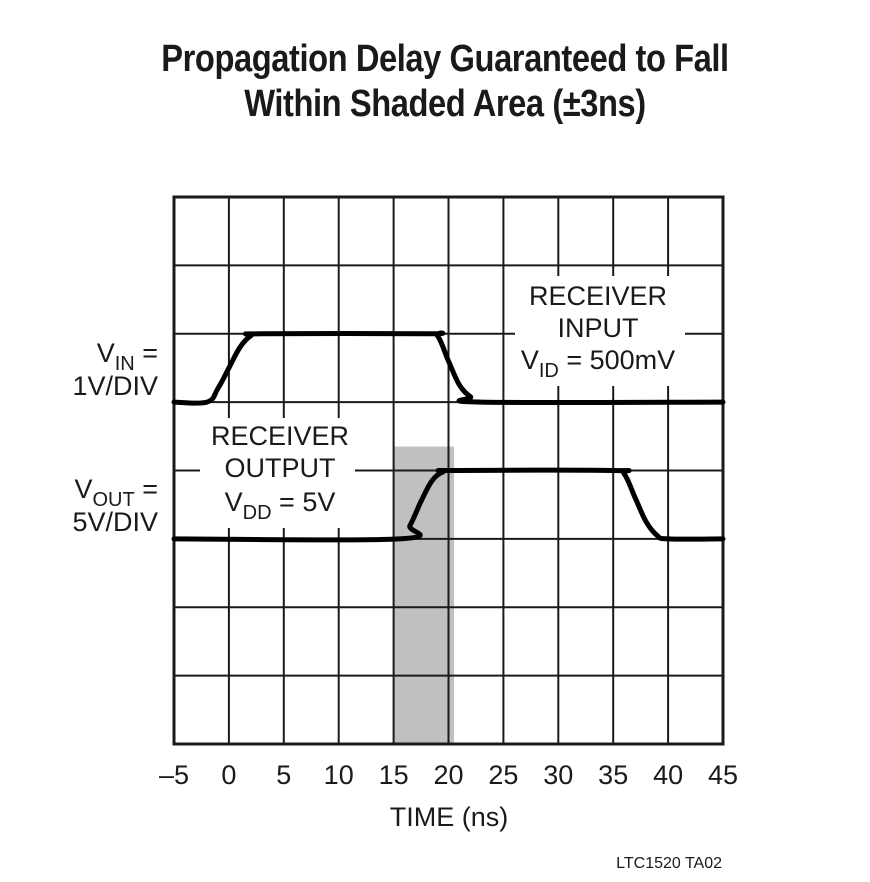 Image resolution: width=870 pixels, height=882 pixels. What do you see at coordinates (116, 492) in the screenshot?
I see `vout-label: VOUT =` at bounding box center [116, 492].